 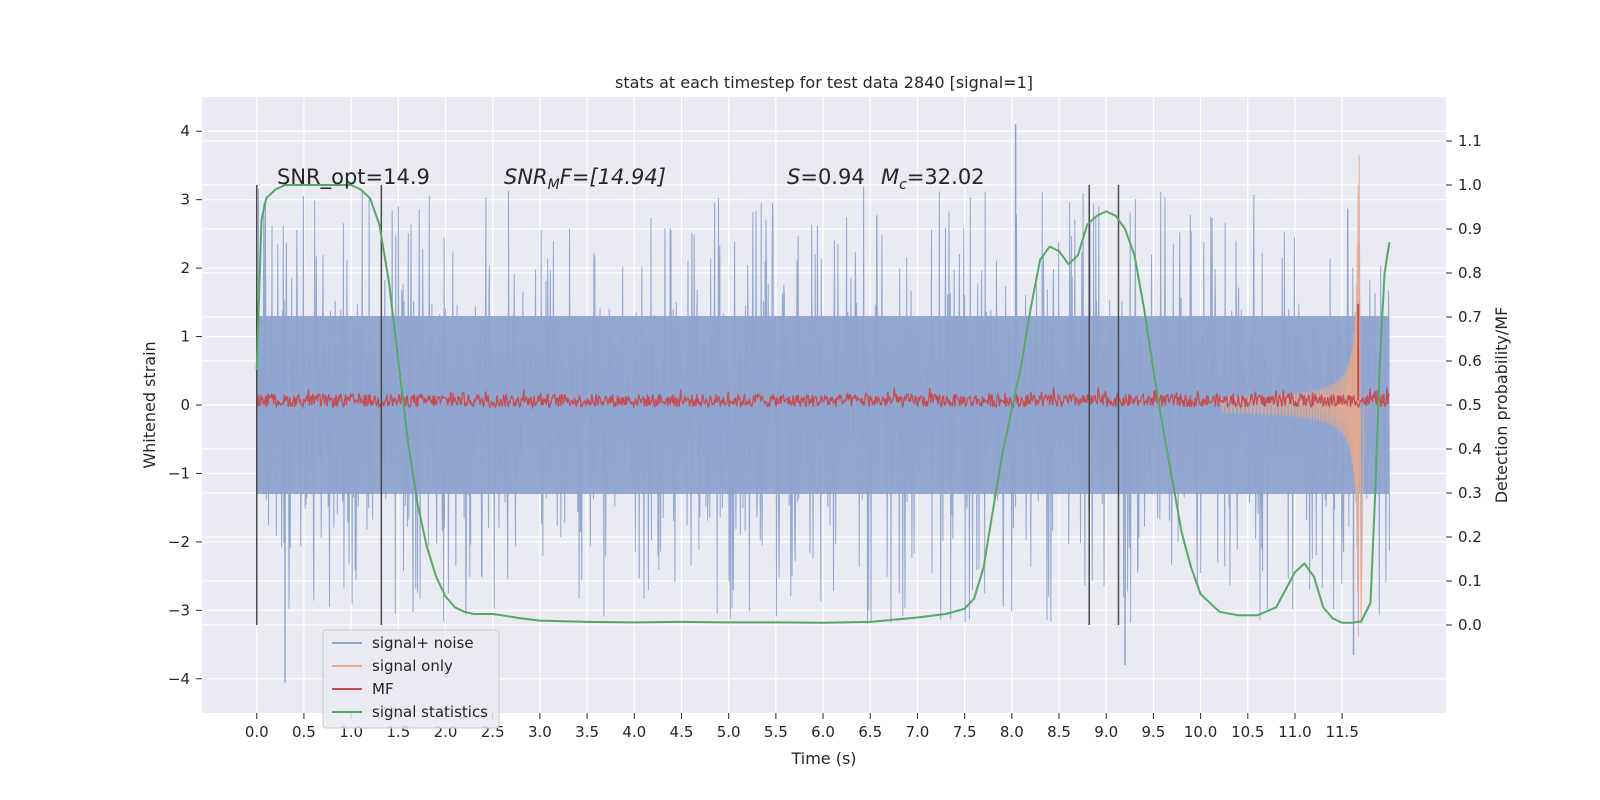 I want to click on x-tick-label: 8.5, so click(x=1059, y=732).